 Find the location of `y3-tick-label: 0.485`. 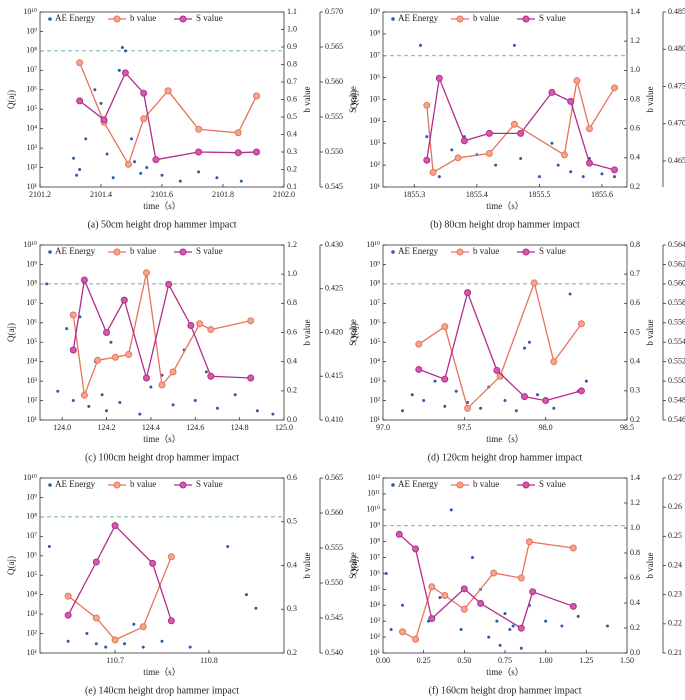

y3-tick-label: 0.485 is located at coordinates (676, 11).